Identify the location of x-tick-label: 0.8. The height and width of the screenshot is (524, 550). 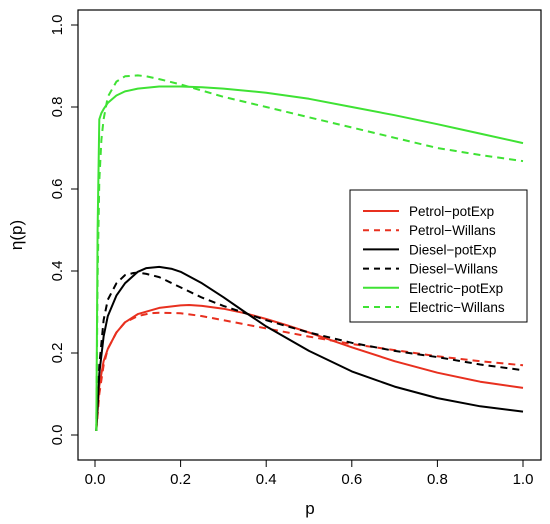
(437, 479).